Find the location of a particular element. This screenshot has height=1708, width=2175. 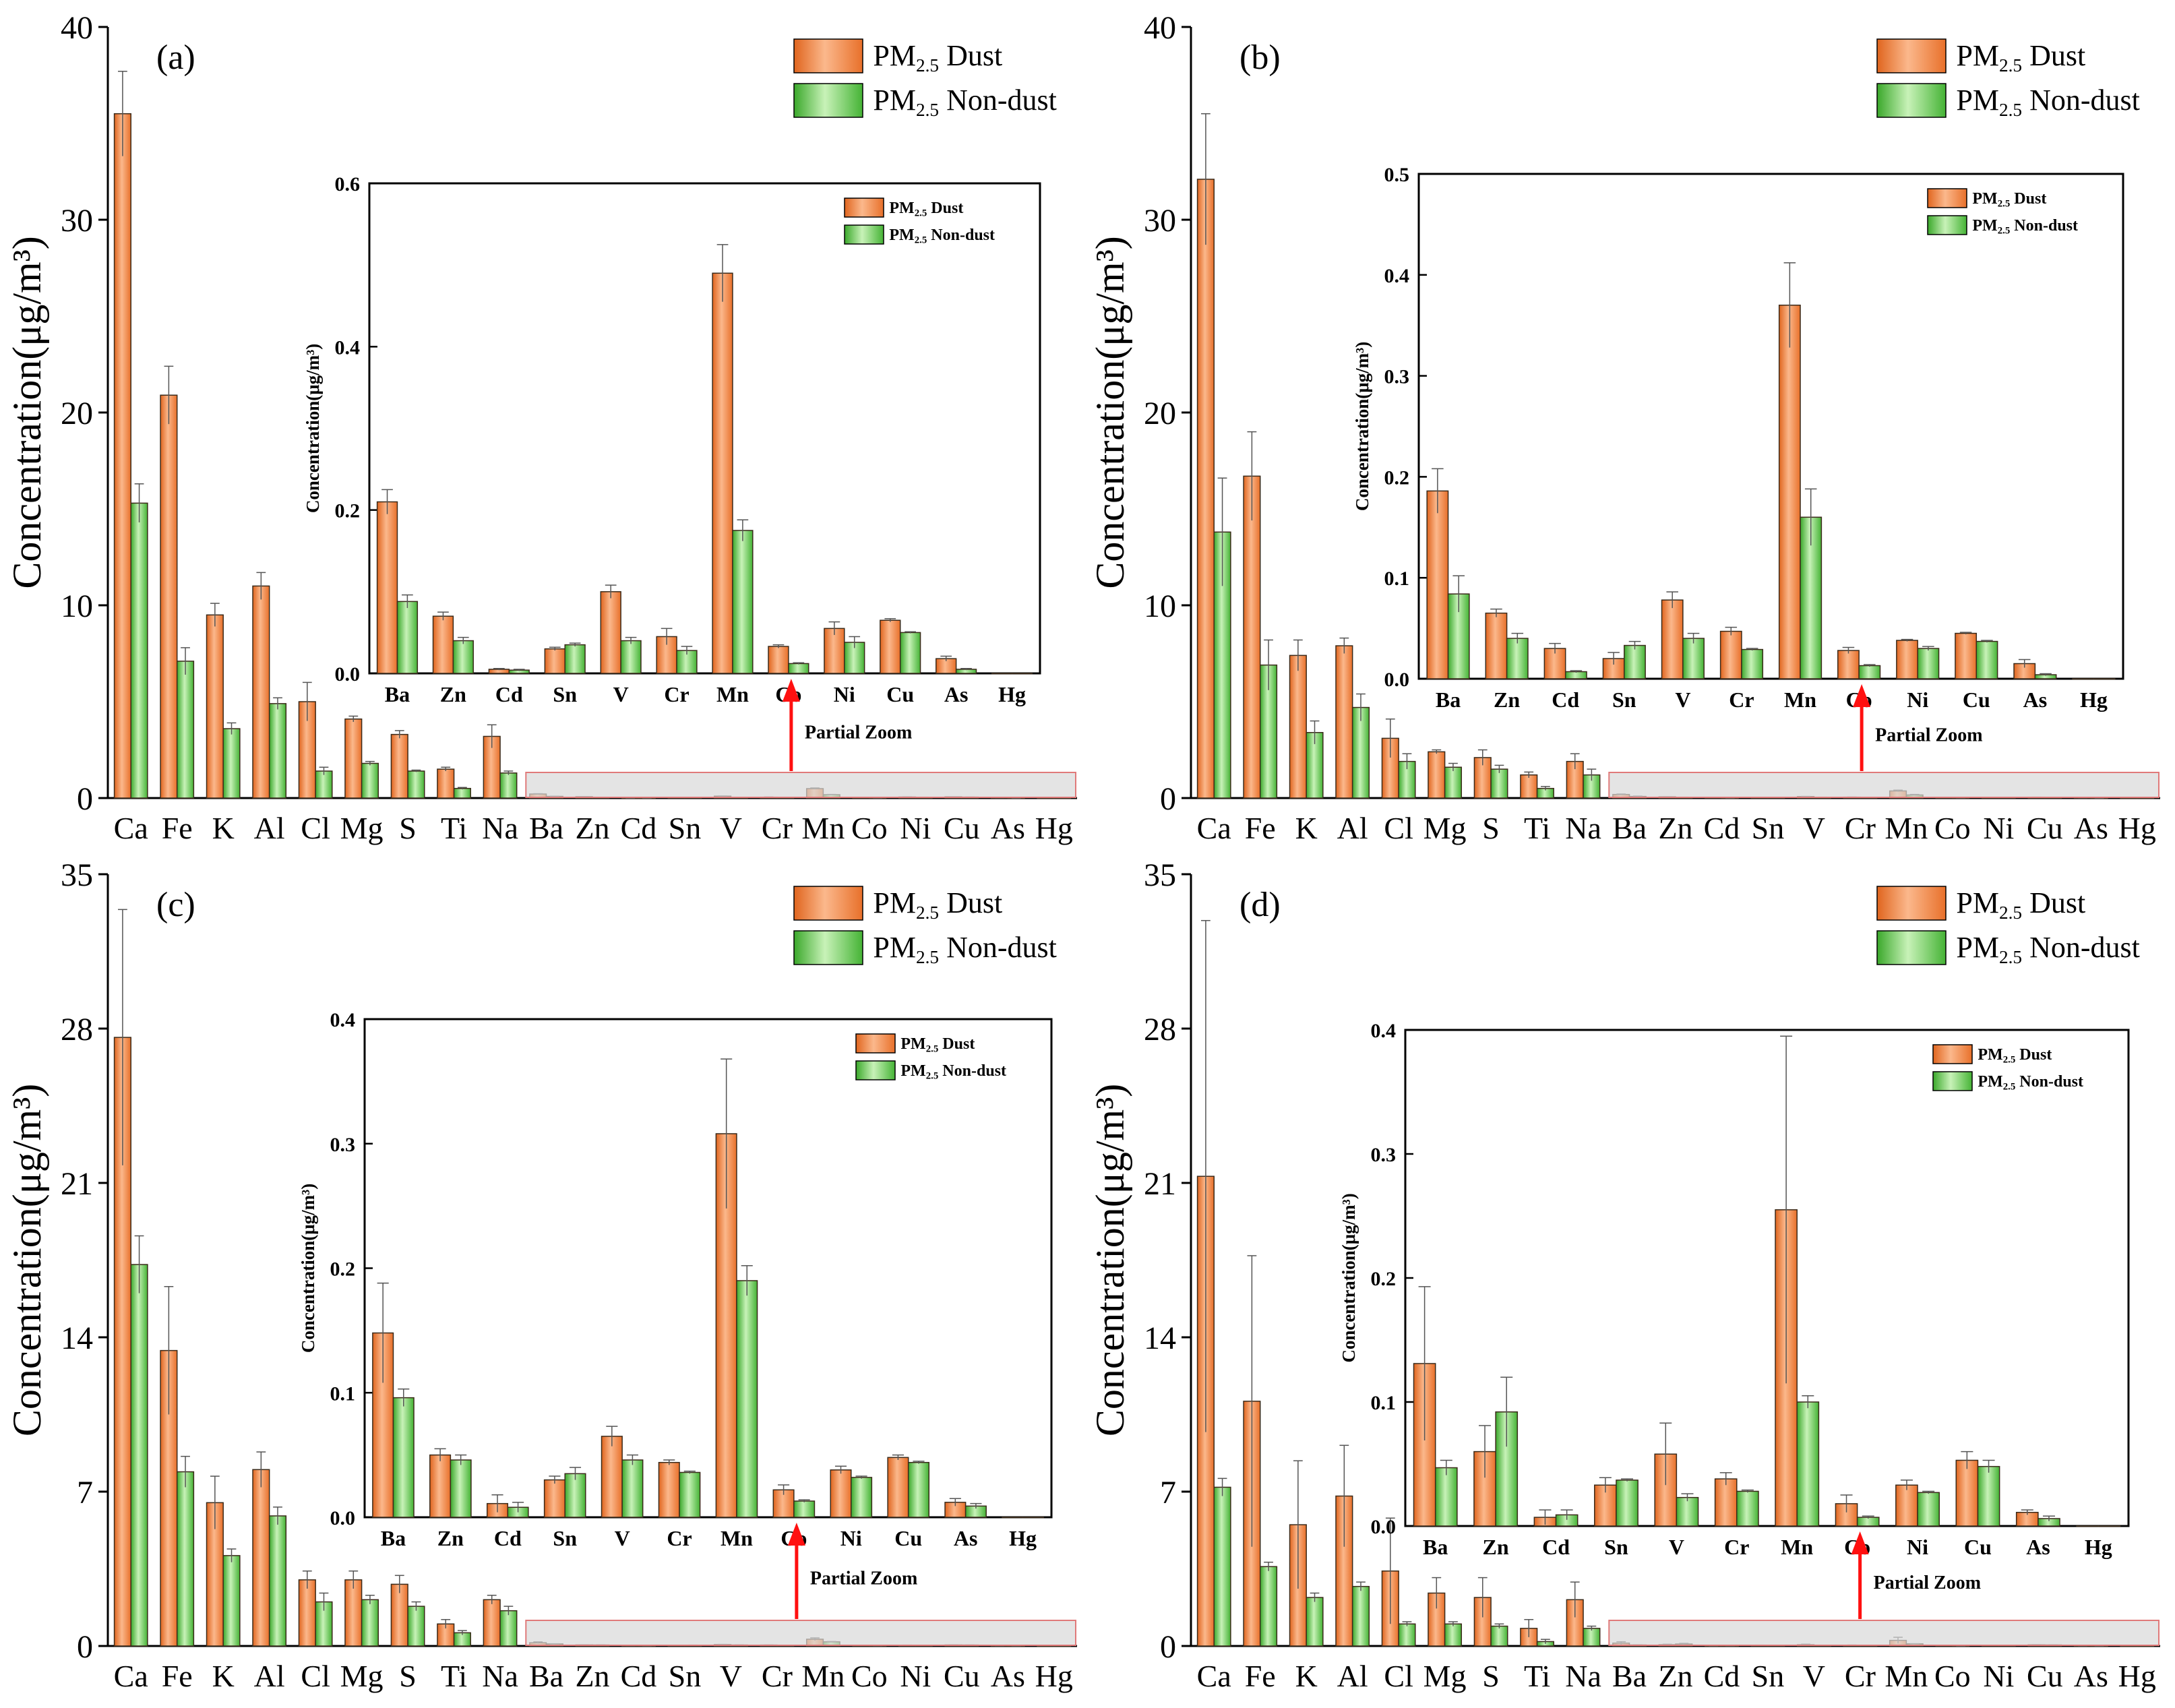

inset-y-tick-label: 0.4 is located at coordinates (343, 1020).